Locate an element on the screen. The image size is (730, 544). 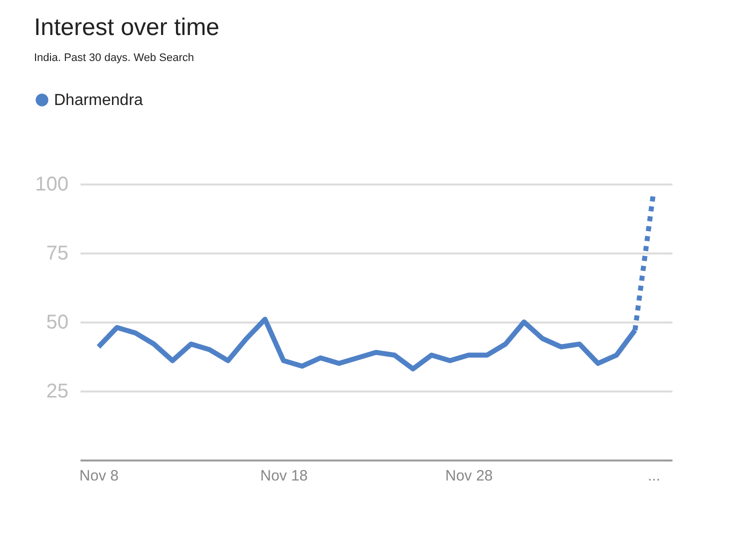
chart-subtitle: India. Past 30 days. Web Search is located at coordinates (114, 58).